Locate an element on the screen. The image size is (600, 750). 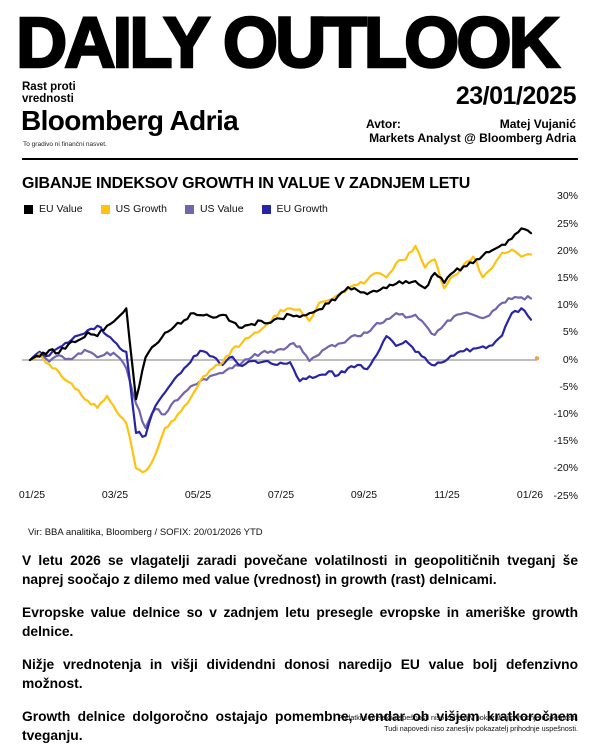
author-role: Markets Analyst @ Bloomberg Adria is located at coordinates (472, 138).